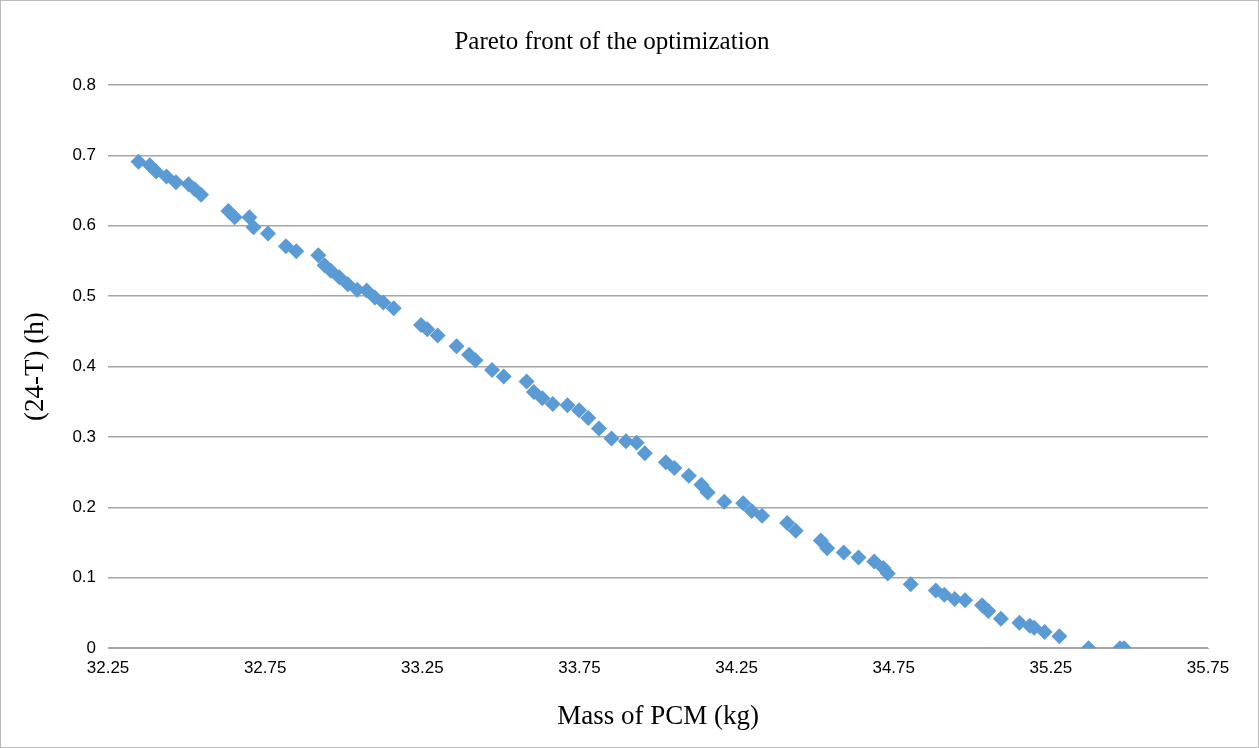  What do you see at coordinates (84, 225) in the screenshot?
I see `y-tick-label: 0.6` at bounding box center [84, 225].